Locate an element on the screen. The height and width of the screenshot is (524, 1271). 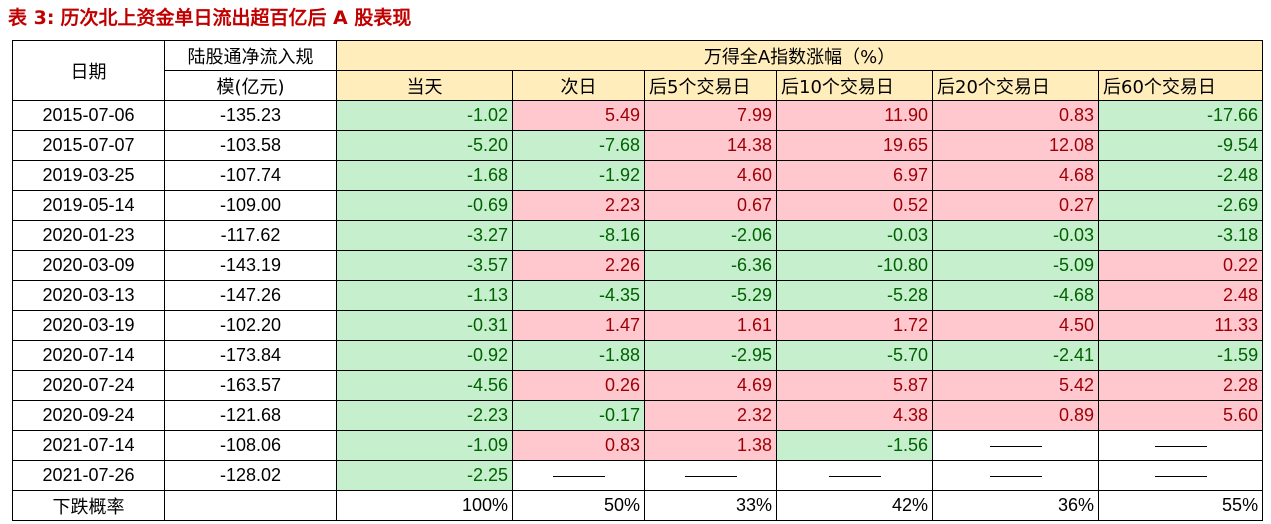
return-cell: 4.50 is located at coordinates (1015, 325).